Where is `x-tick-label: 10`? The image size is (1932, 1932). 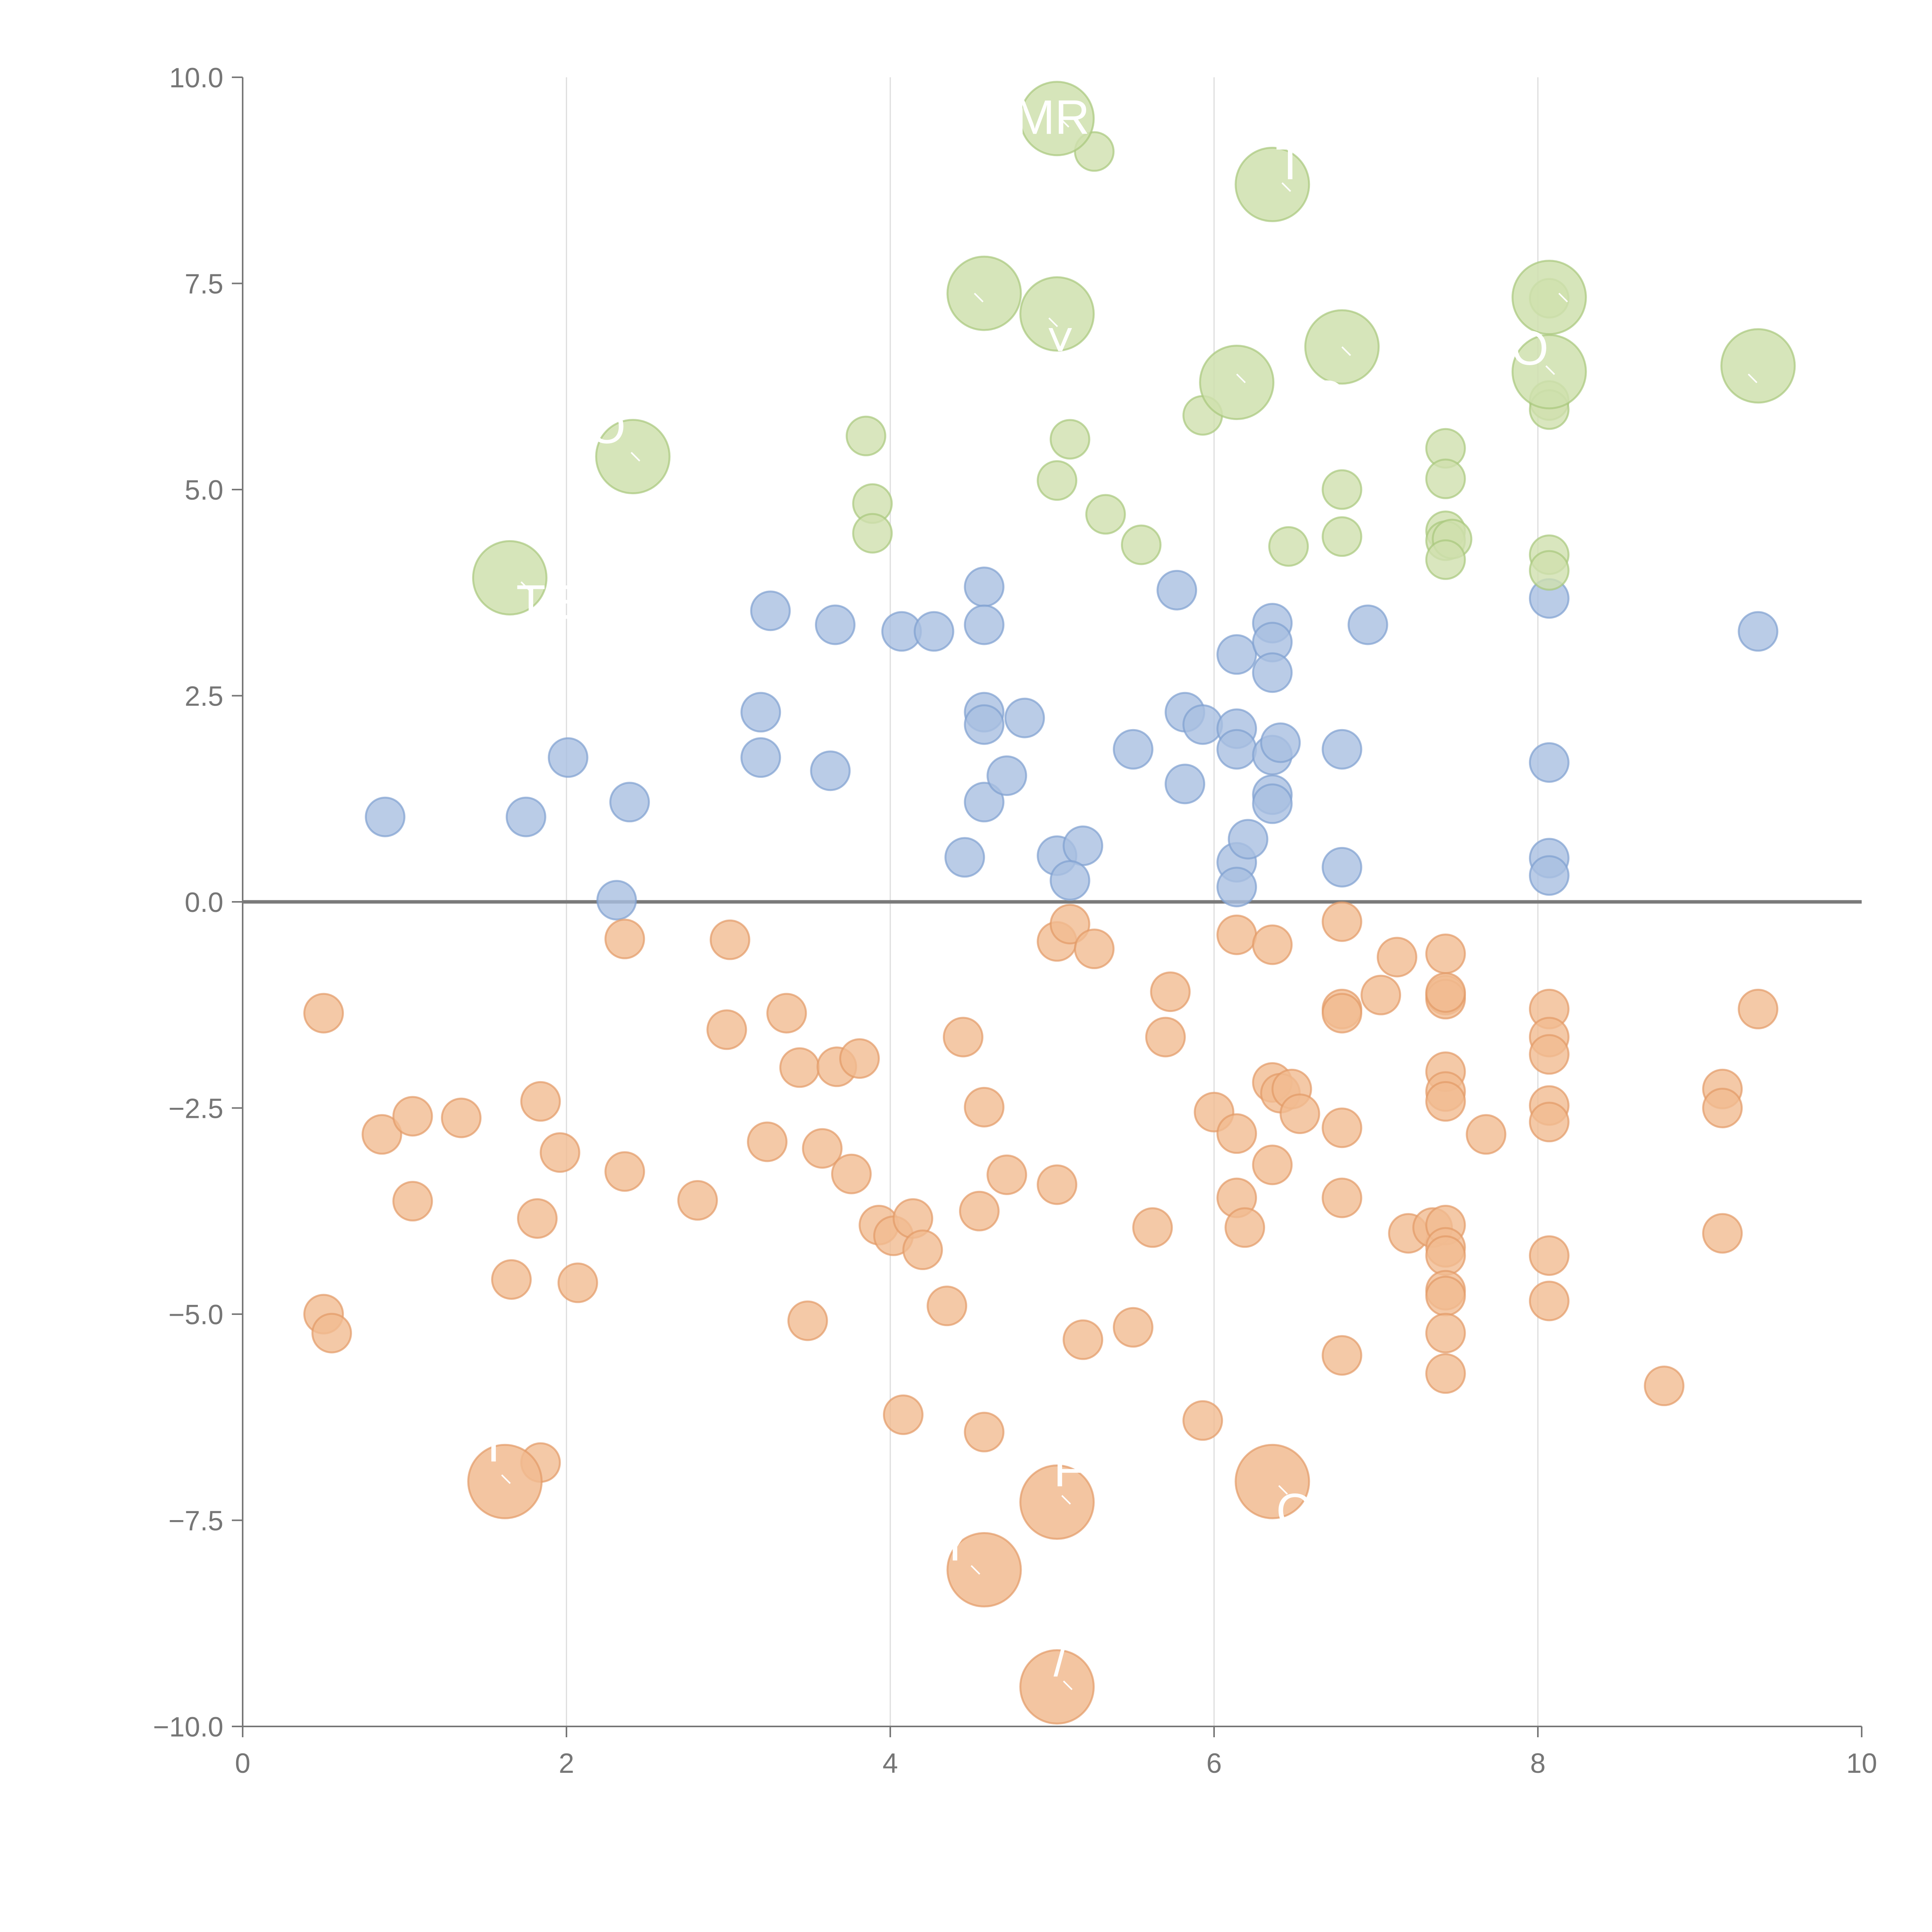 x-tick-label: 10 is located at coordinates (1862, 1764).